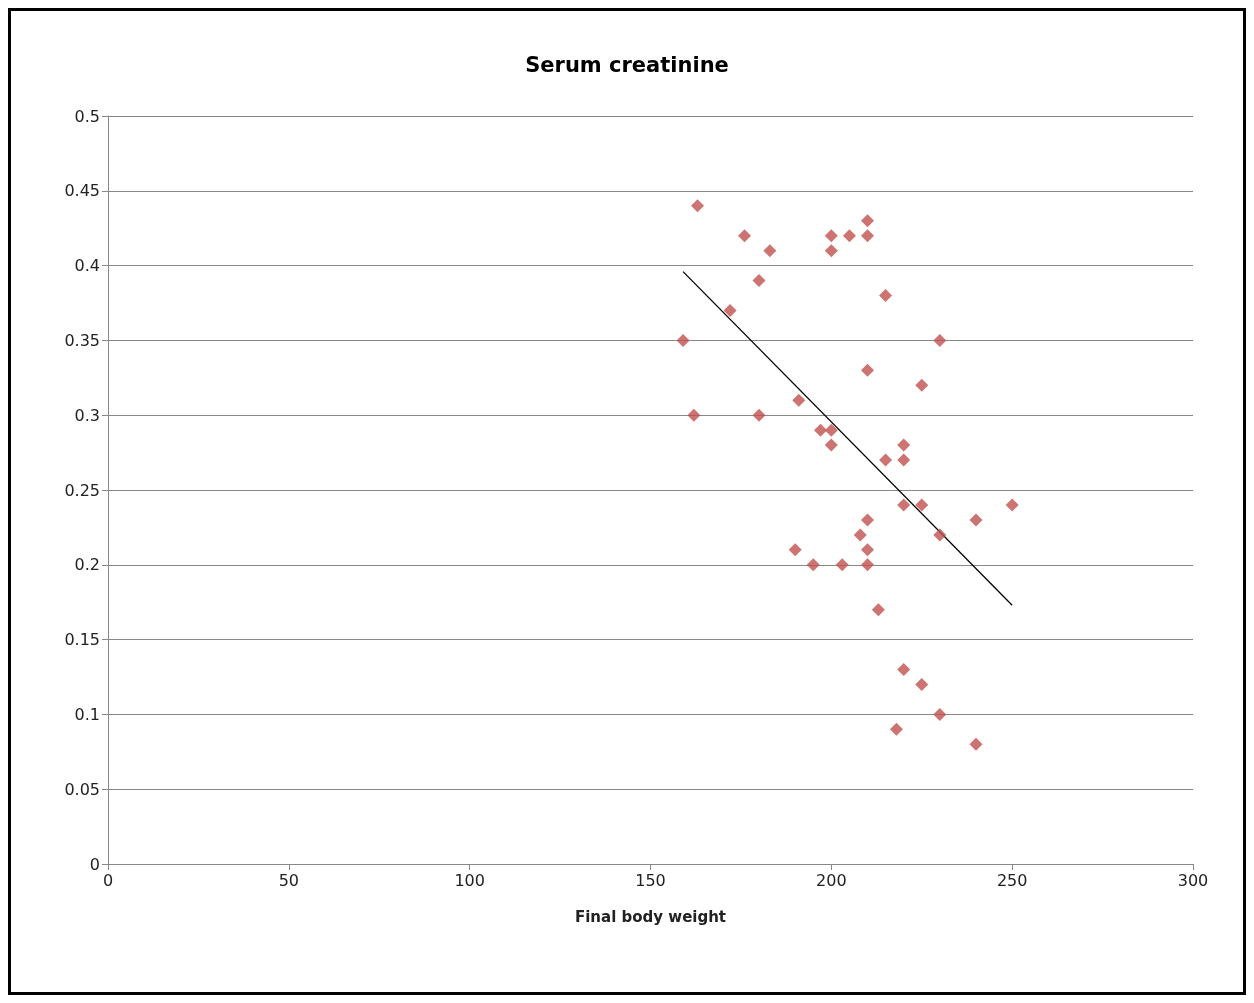  I want to click on x-tick-label: 0, so click(108, 880).